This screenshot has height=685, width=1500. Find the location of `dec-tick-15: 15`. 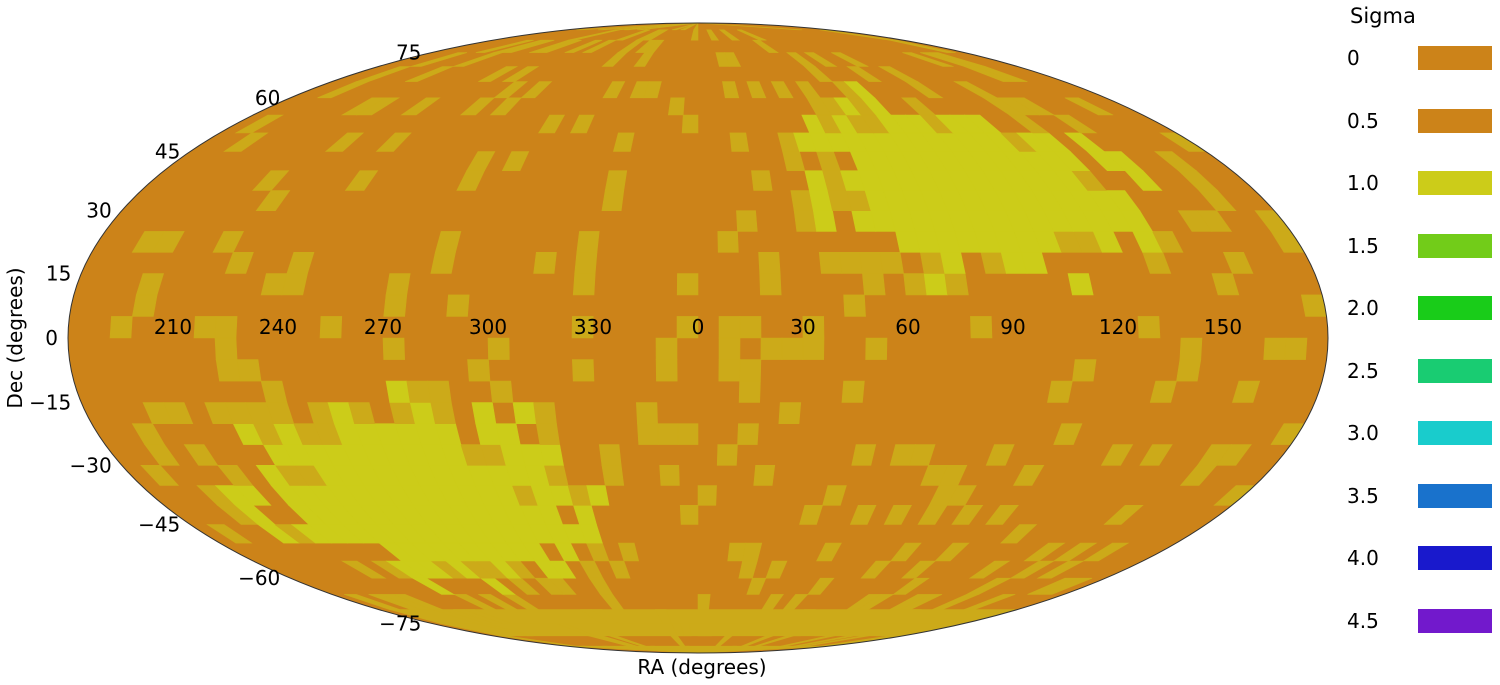

dec-tick-15: 15 is located at coordinates (58, 274).